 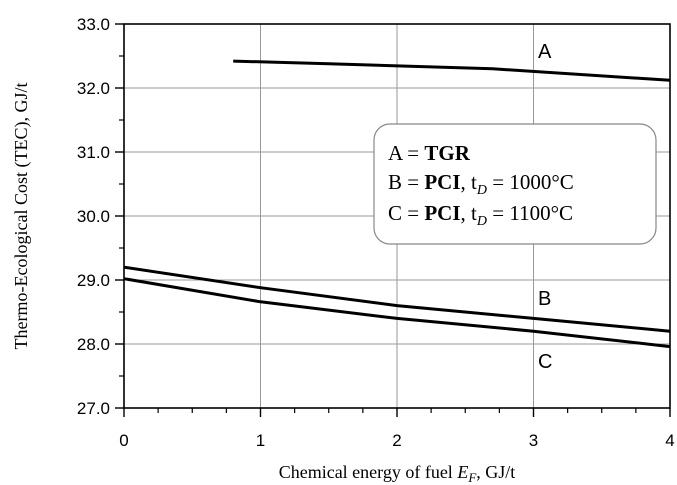 What do you see at coordinates (93, 408) in the screenshot?
I see `y-tick-label: 27.0` at bounding box center [93, 408].